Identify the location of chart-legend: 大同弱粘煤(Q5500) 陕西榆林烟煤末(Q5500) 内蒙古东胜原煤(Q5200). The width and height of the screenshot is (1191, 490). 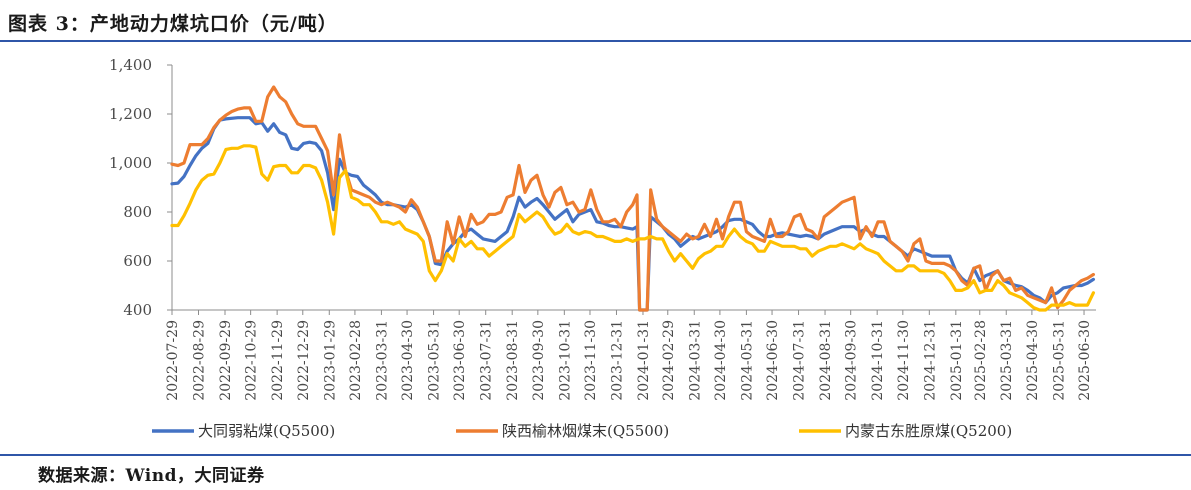
(582, 431).